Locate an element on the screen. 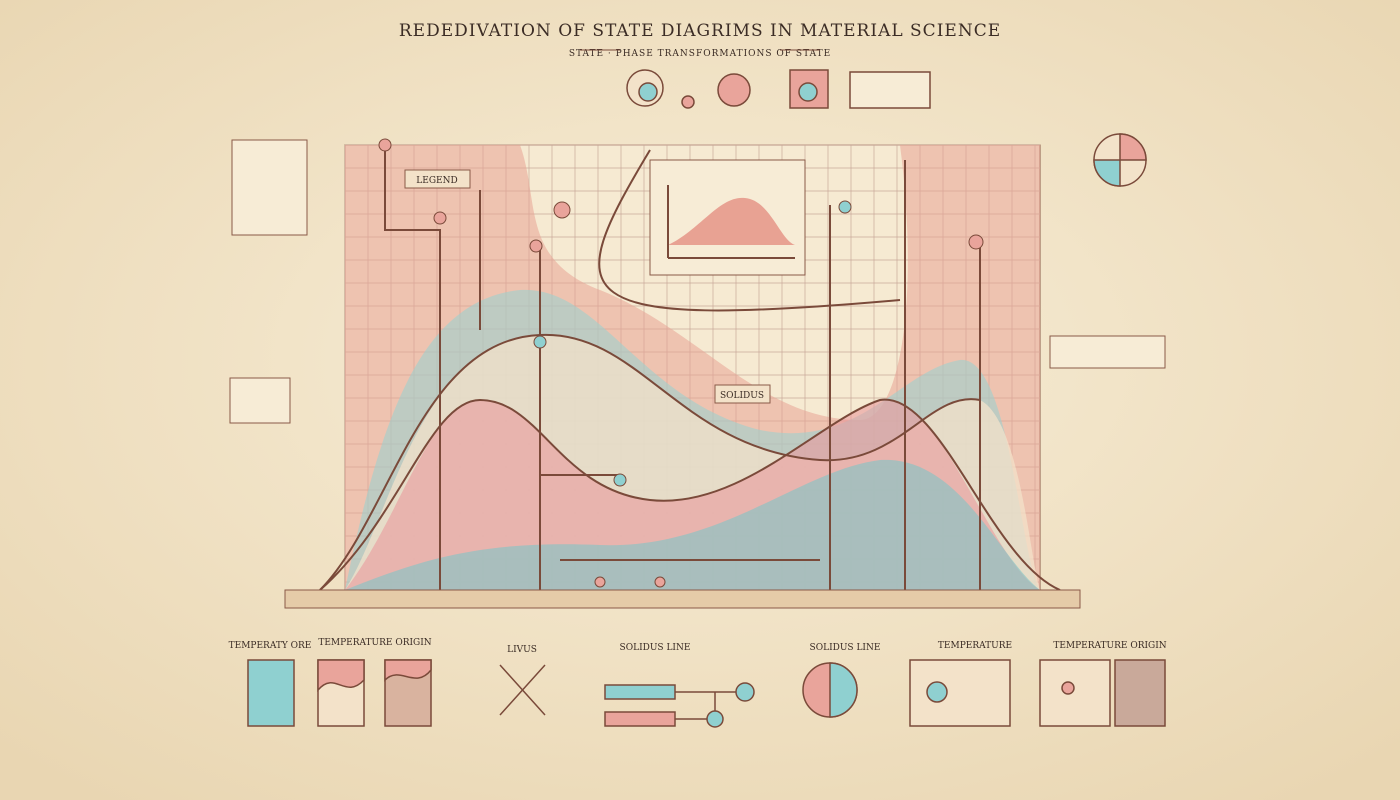  phase-region is located at coordinates (692, 524).